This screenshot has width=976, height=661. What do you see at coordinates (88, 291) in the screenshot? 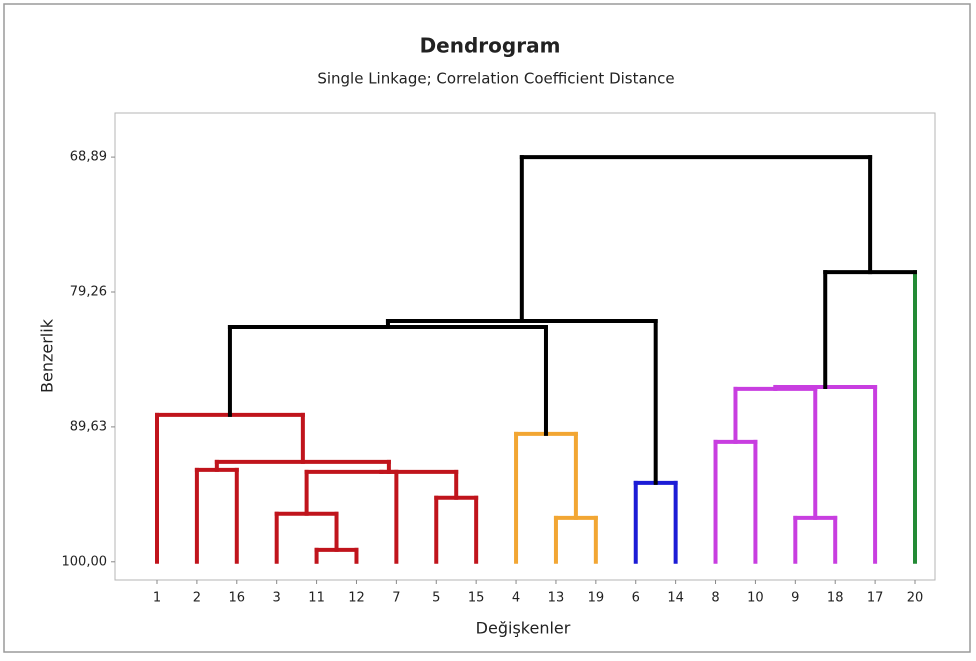
I see `y-tick-label: 79,26` at bounding box center [88, 291].